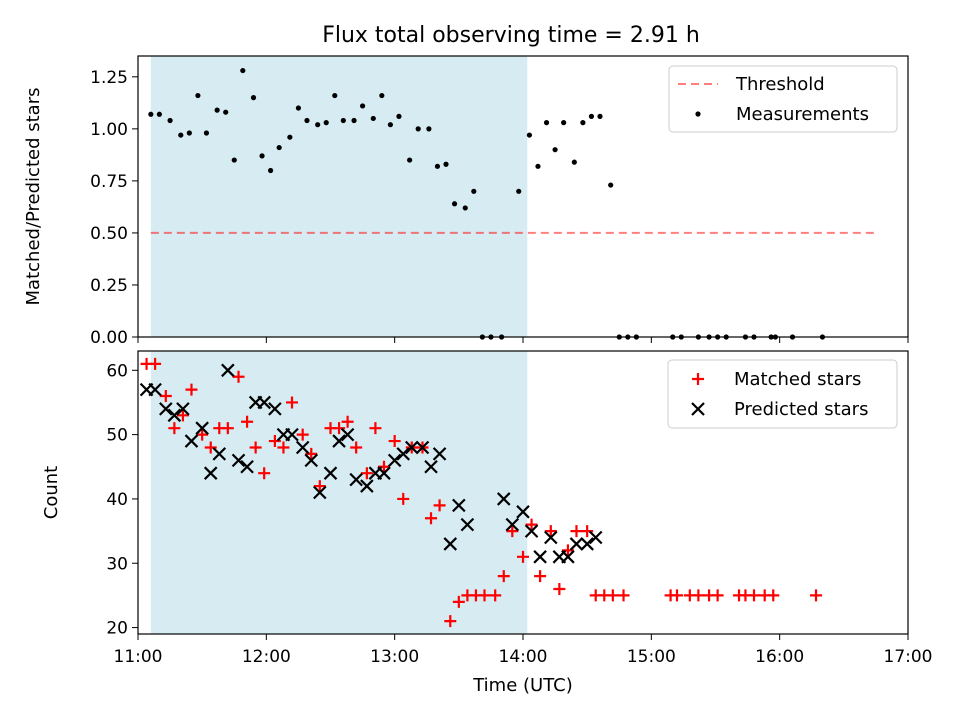  Describe the element at coordinates (122, 500) in the screenshot. I see `bottom-y-ticks: 20 30 40 50 60` at that location.